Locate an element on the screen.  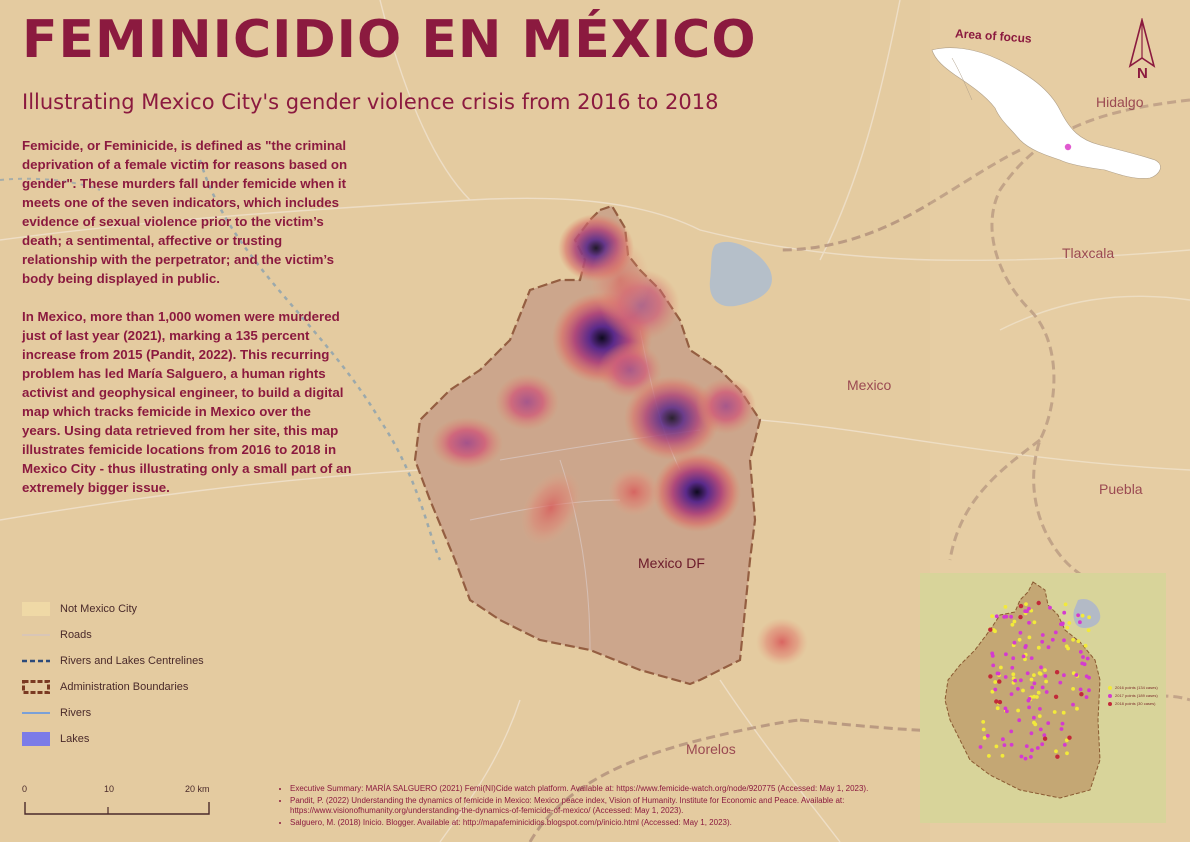
inset-legend-2018: 2018 points (30 cases) is located at coordinates (1133, 704).